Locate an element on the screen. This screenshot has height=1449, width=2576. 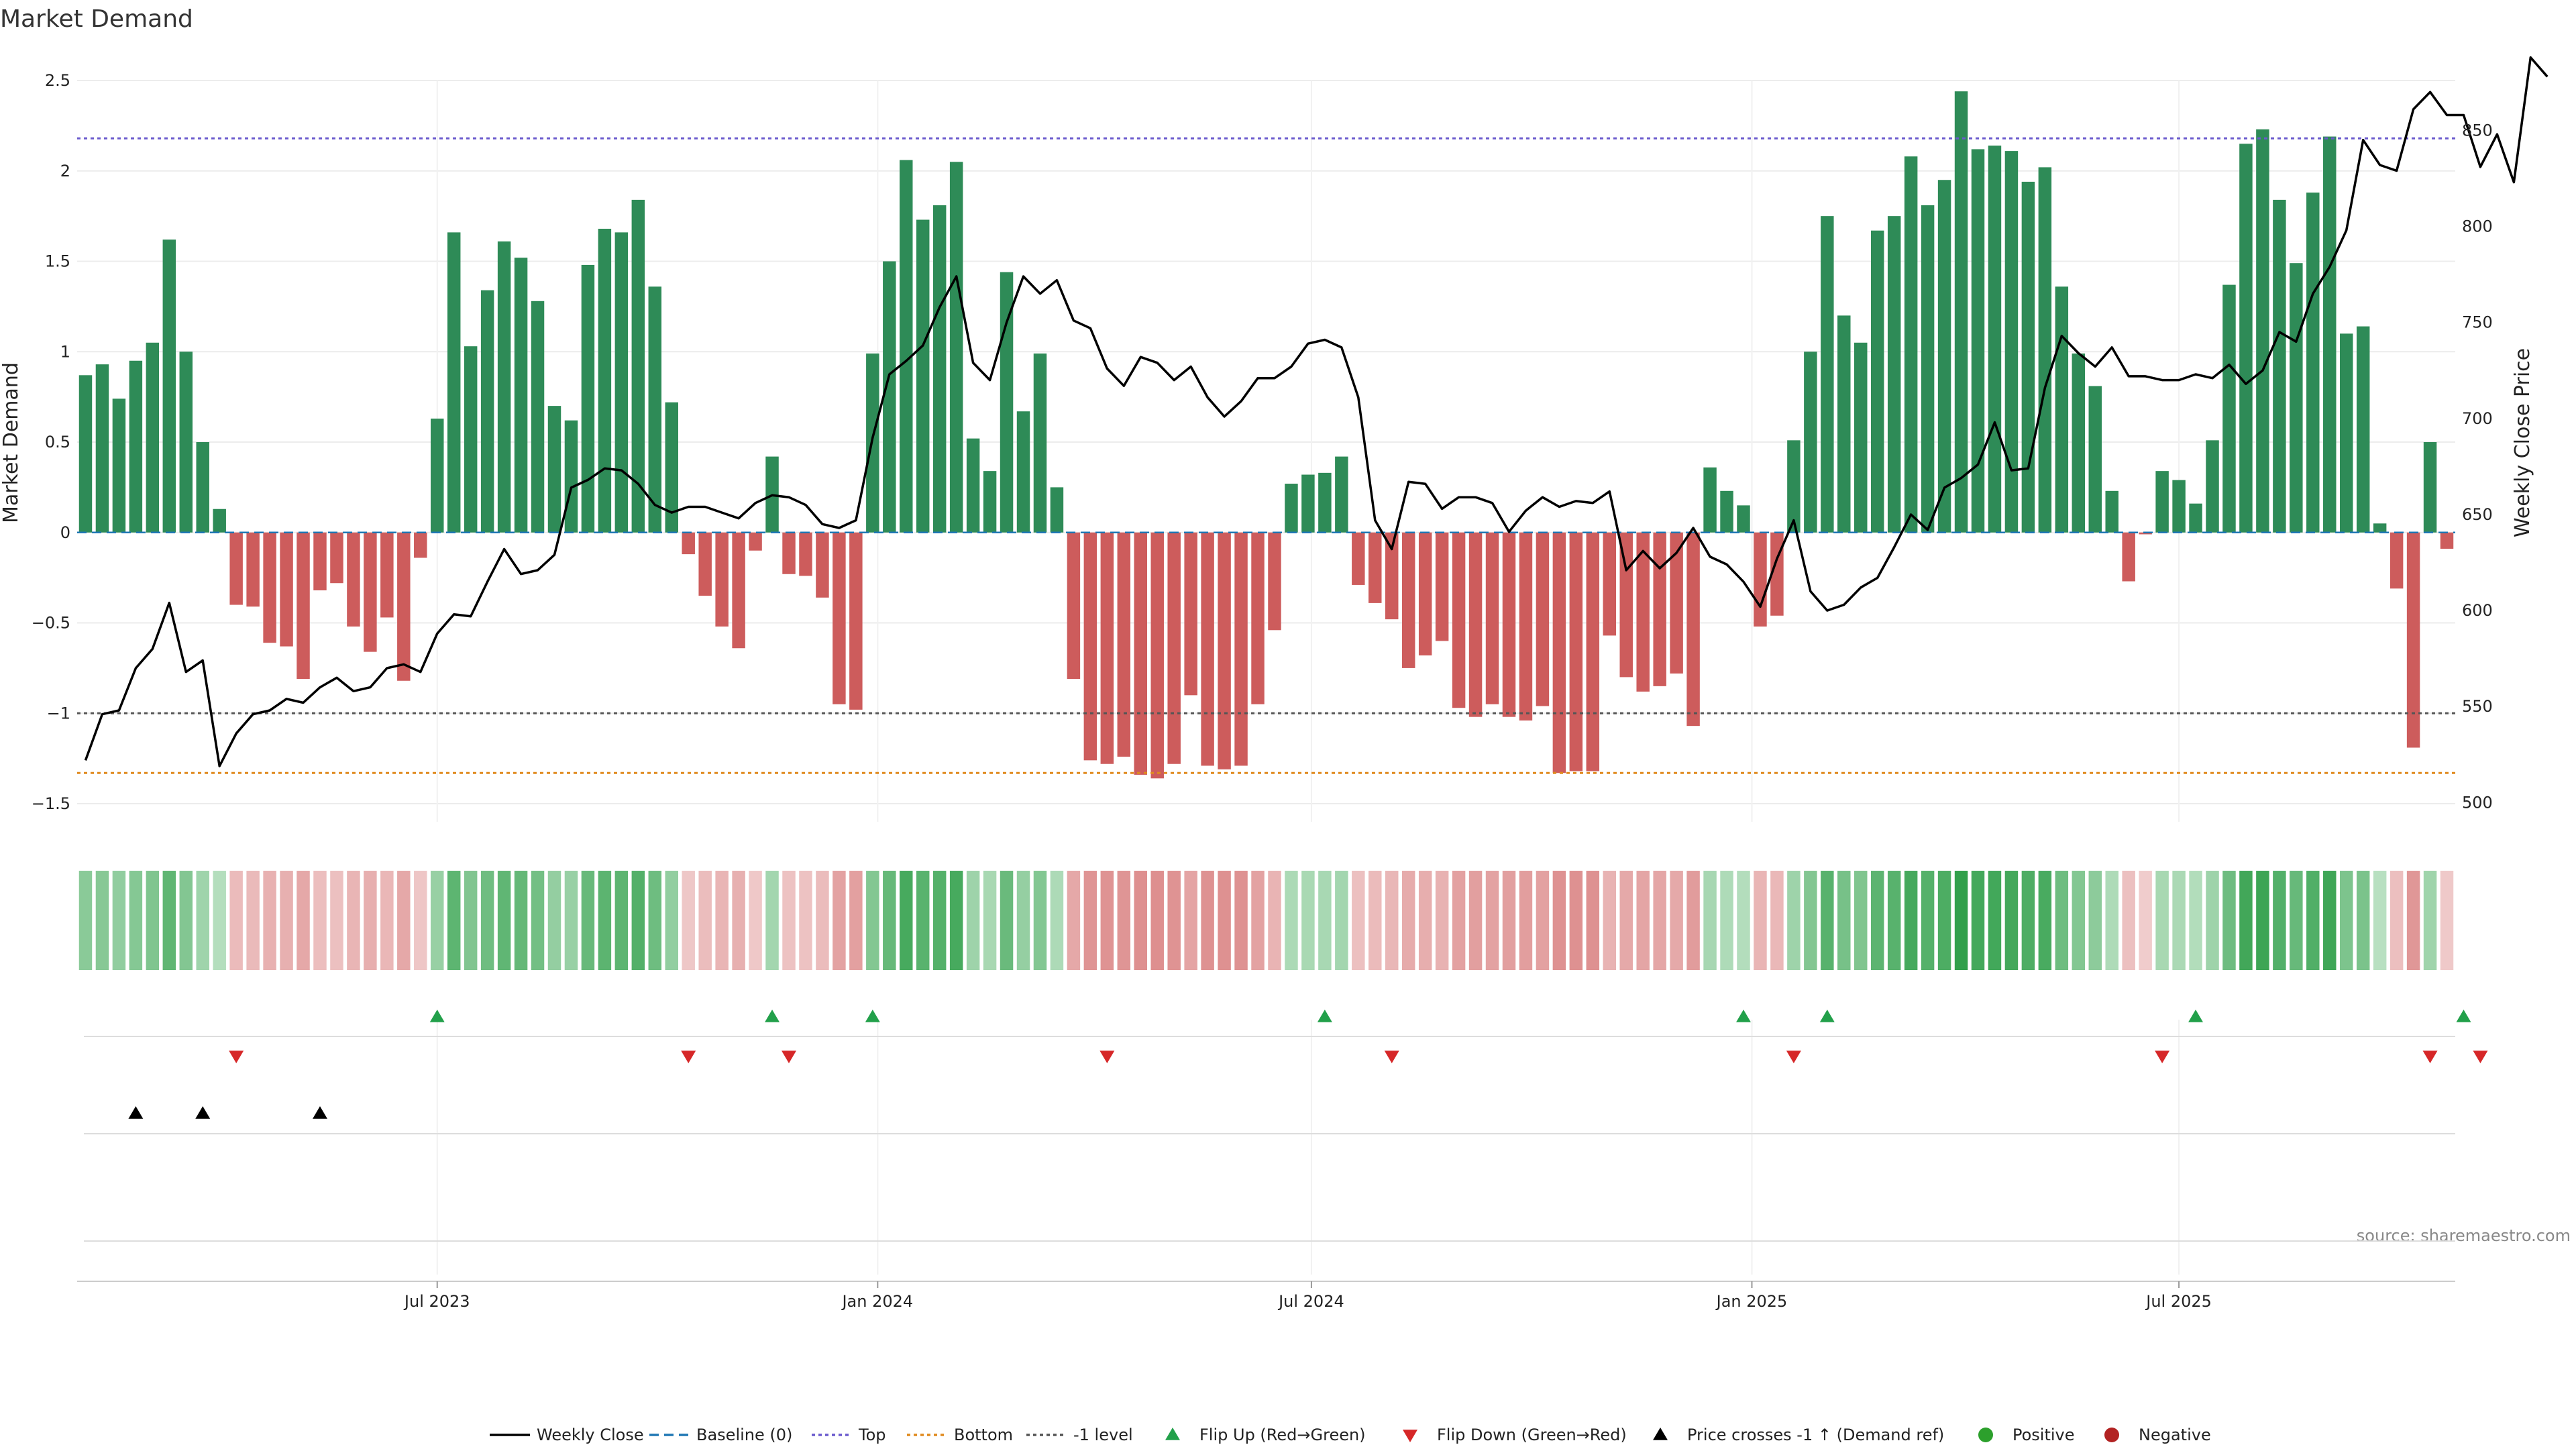
x-tick-label: Jan 2025 is located at coordinates (1751, 1301).